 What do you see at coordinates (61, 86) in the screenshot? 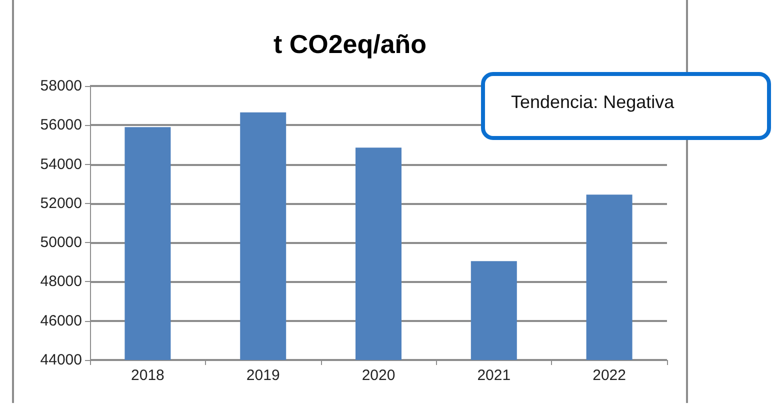
I see `y-tick-label: 58000` at bounding box center [61, 86].